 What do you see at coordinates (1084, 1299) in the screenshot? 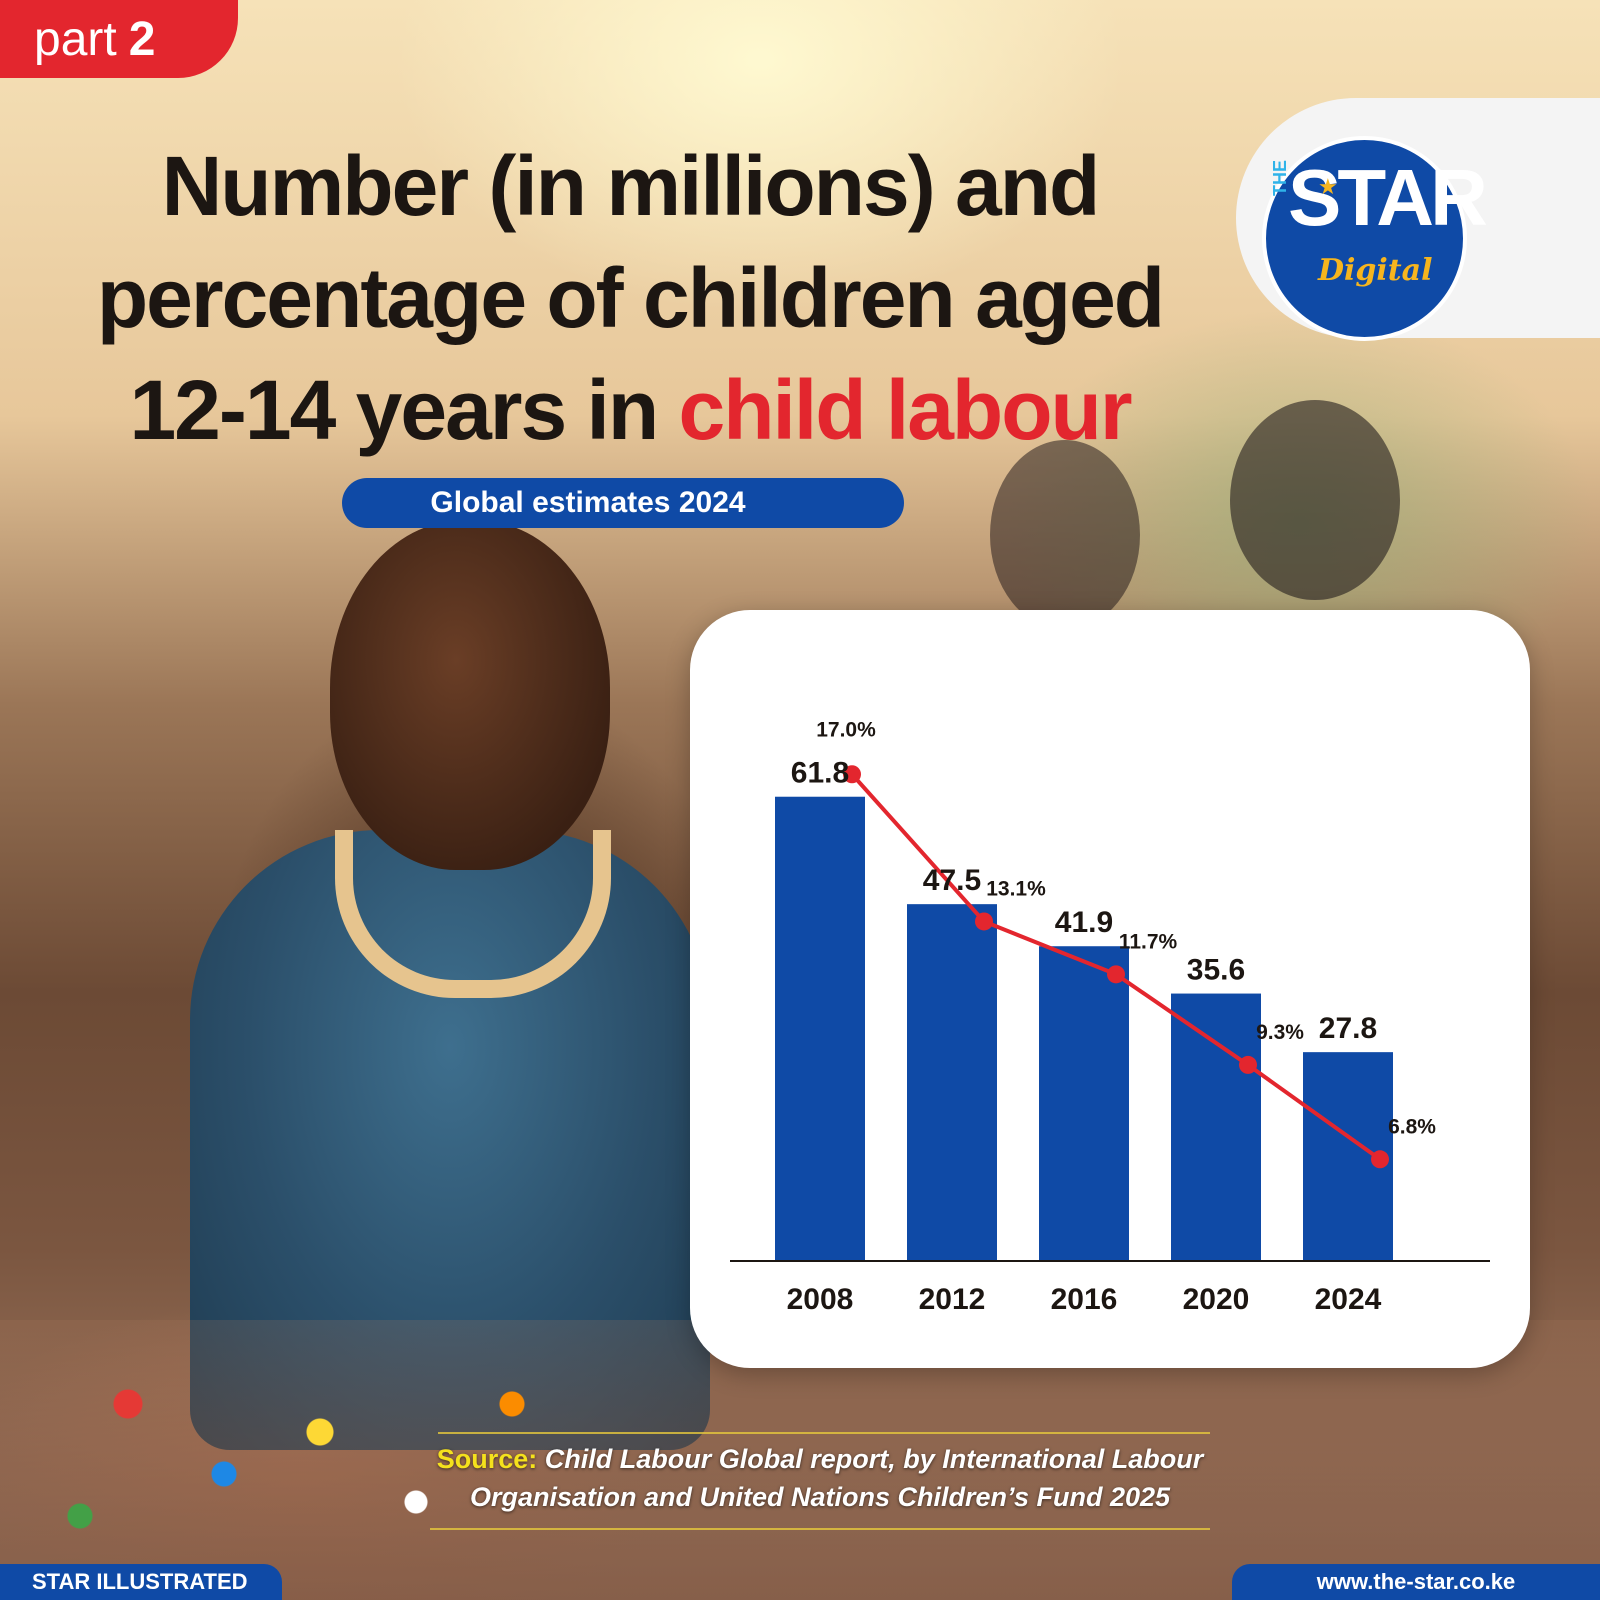
I see `x-tick-label: 2016` at bounding box center [1084, 1299].